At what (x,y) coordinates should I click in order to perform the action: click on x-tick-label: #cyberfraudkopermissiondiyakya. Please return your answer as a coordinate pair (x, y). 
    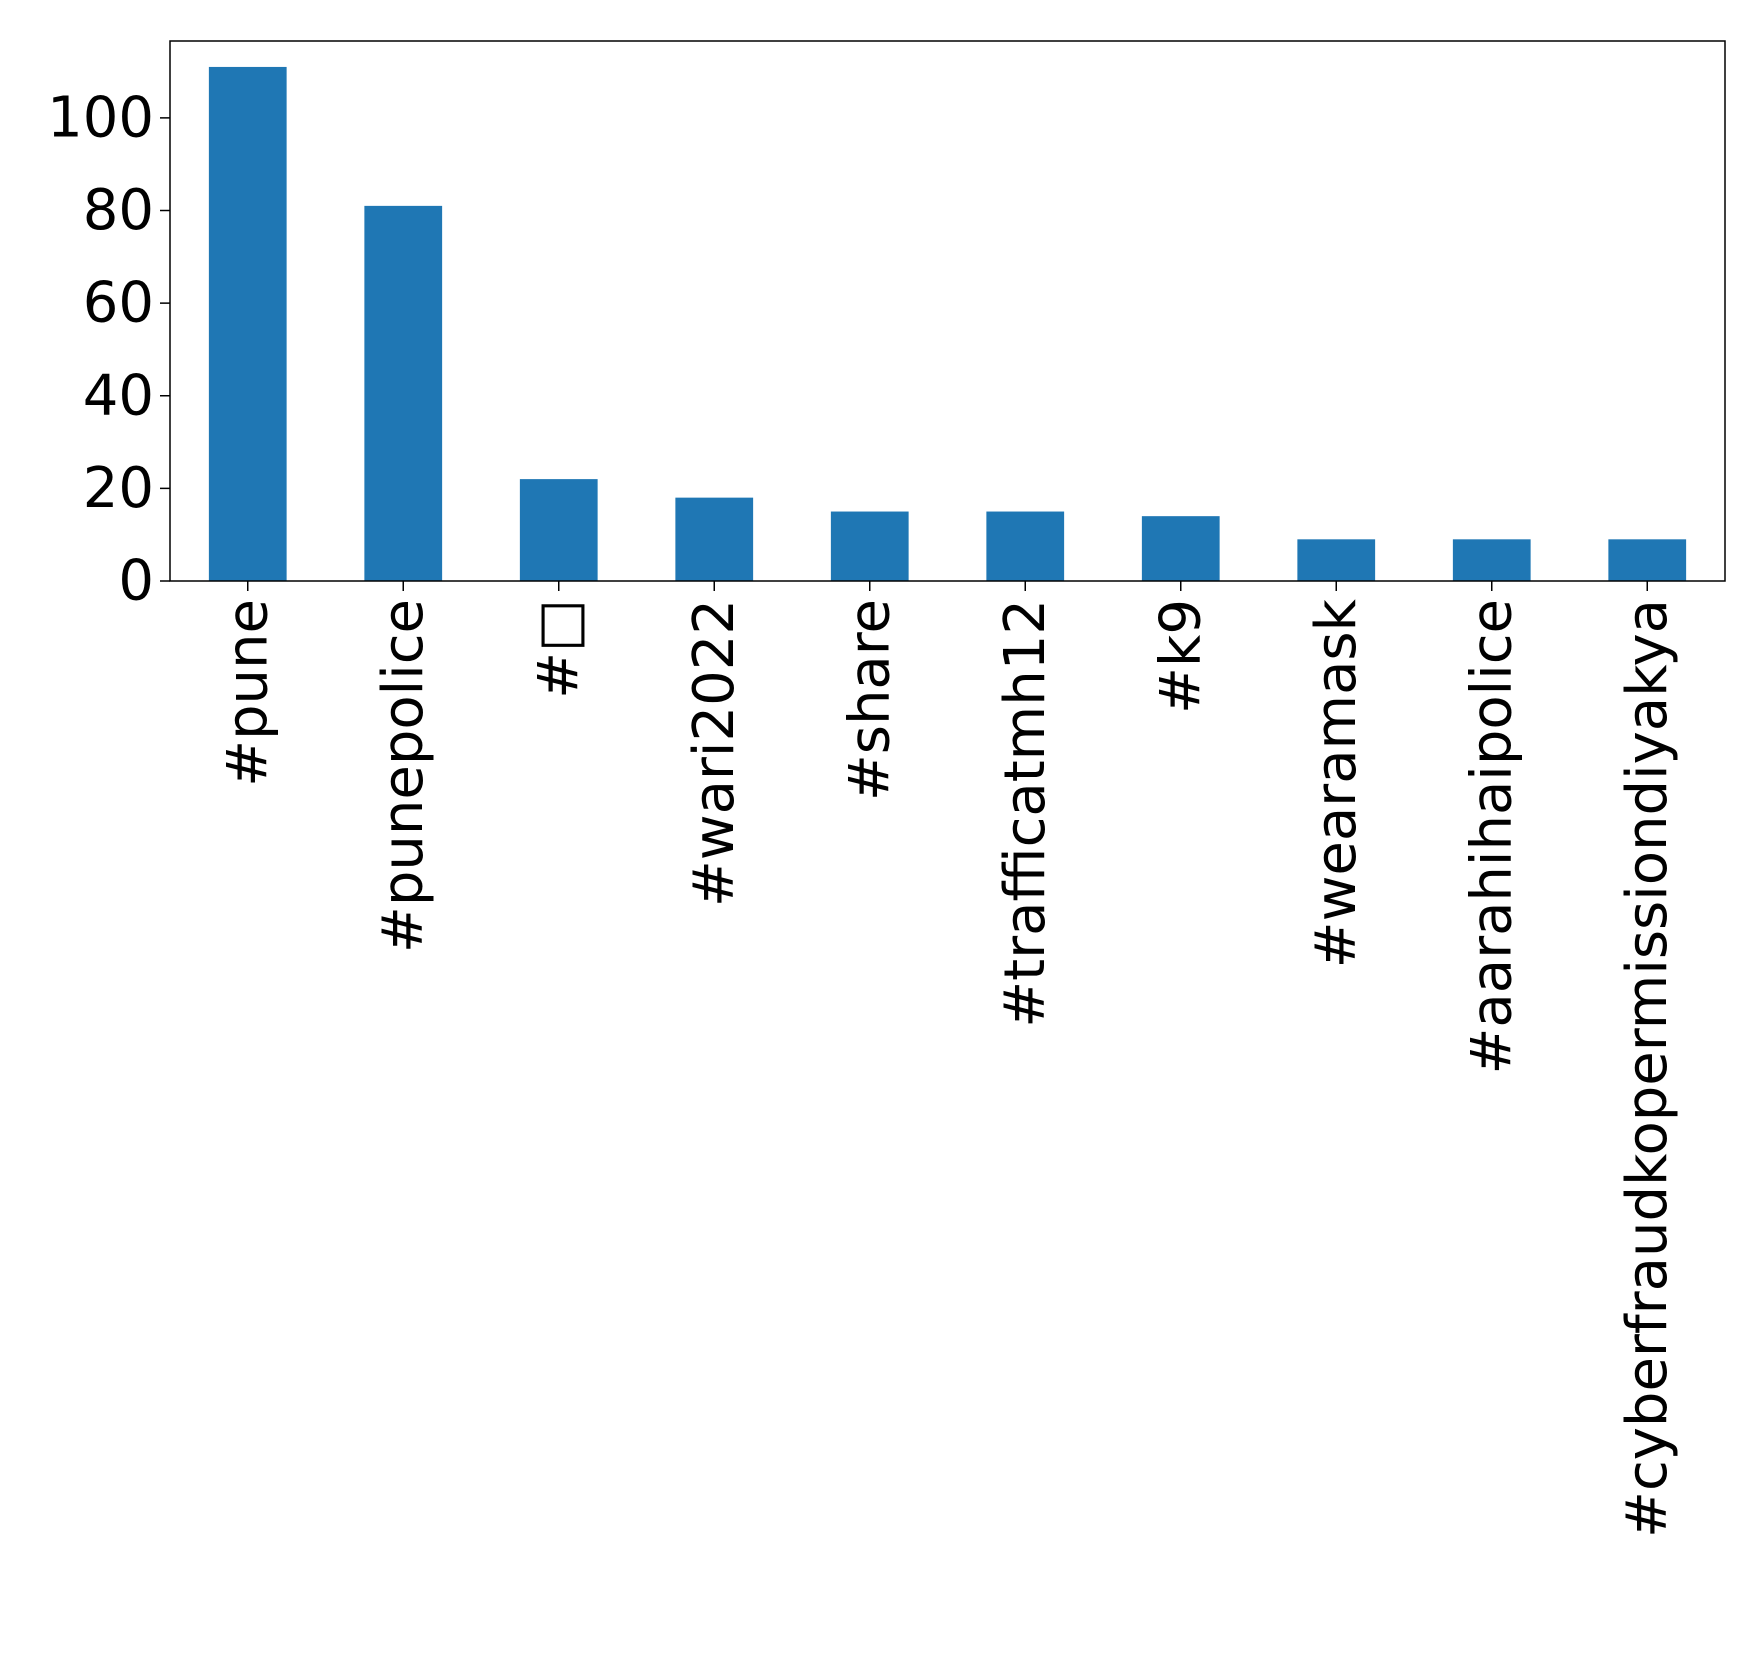
    Looking at the image, I should click on (1647, 1068).